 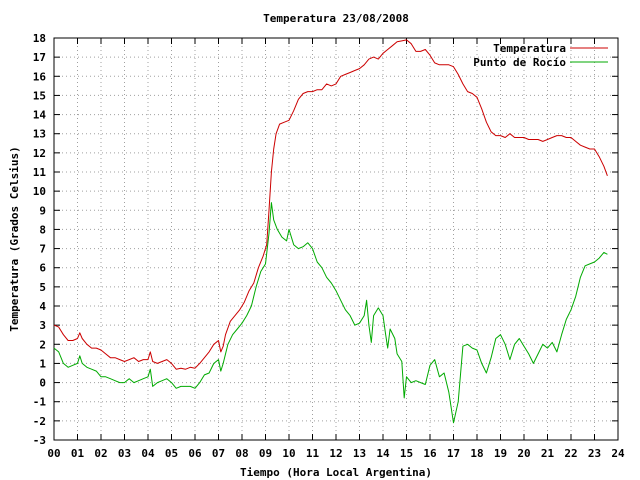 What do you see at coordinates (523, 453) in the screenshot?
I see `x-tick-label: 20` at bounding box center [523, 453].